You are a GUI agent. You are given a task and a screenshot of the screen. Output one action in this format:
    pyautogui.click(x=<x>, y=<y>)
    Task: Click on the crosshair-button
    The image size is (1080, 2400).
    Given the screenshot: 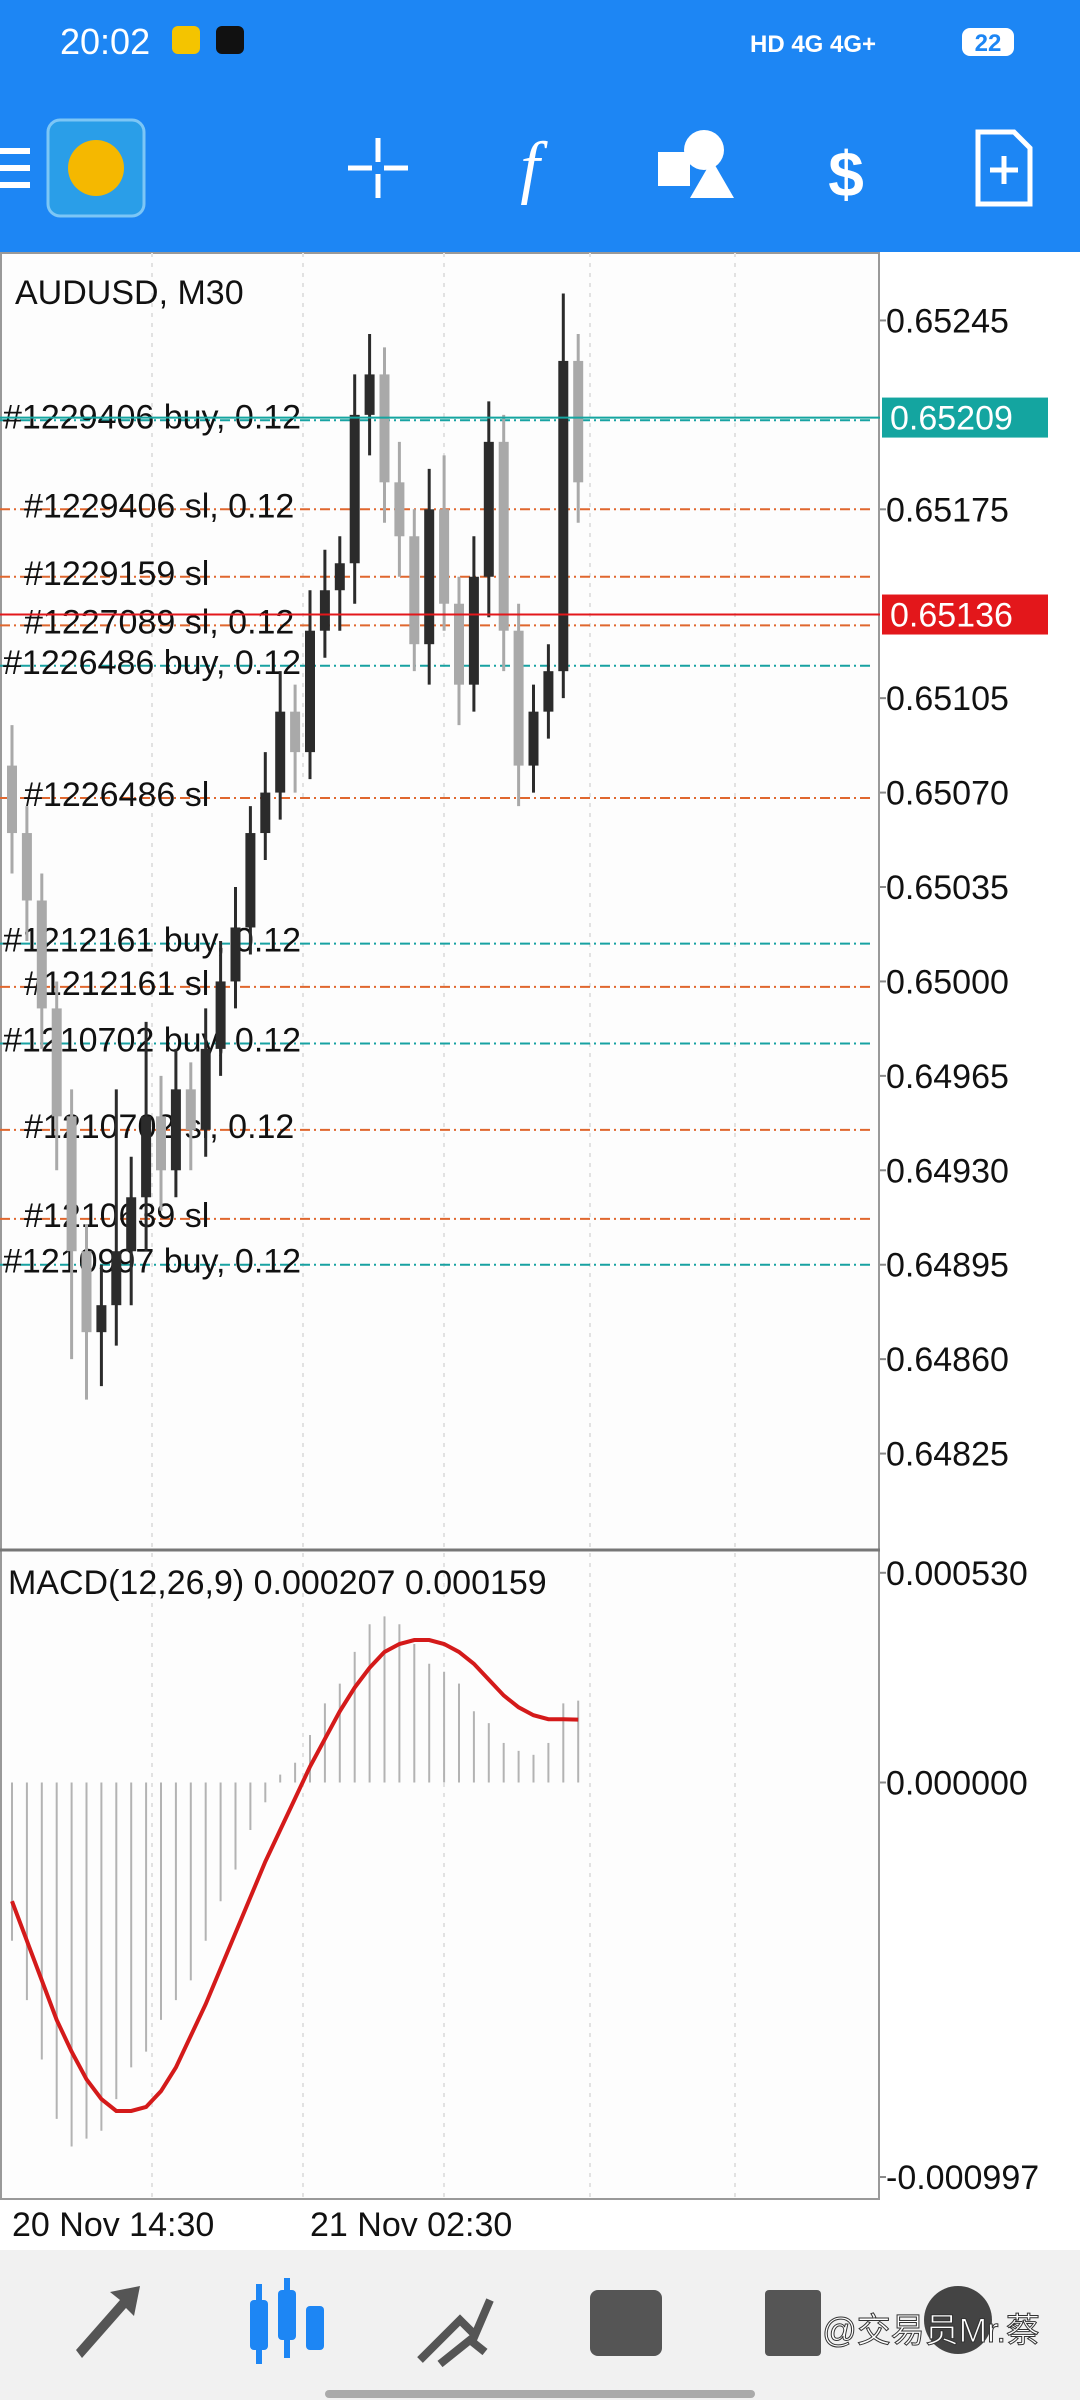 What is the action you would take?
    pyautogui.click(x=378, y=168)
    